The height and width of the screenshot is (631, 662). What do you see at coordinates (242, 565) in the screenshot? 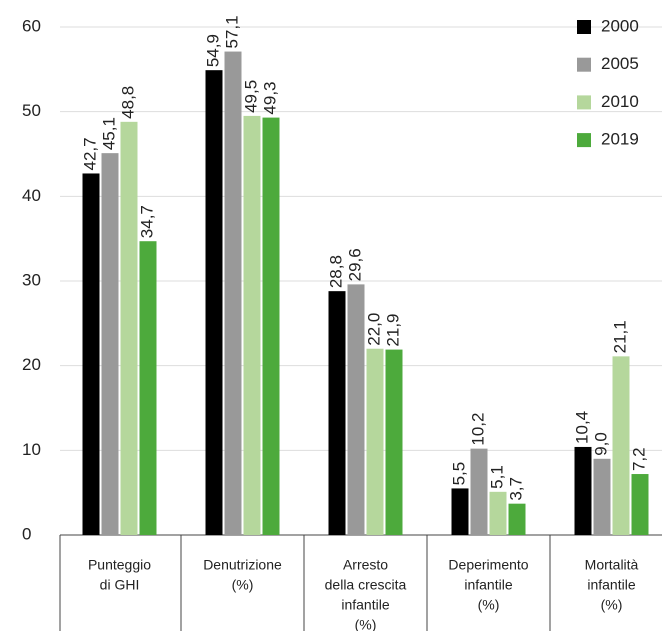
I see `x-tick-label: Denutrizione` at bounding box center [242, 565].